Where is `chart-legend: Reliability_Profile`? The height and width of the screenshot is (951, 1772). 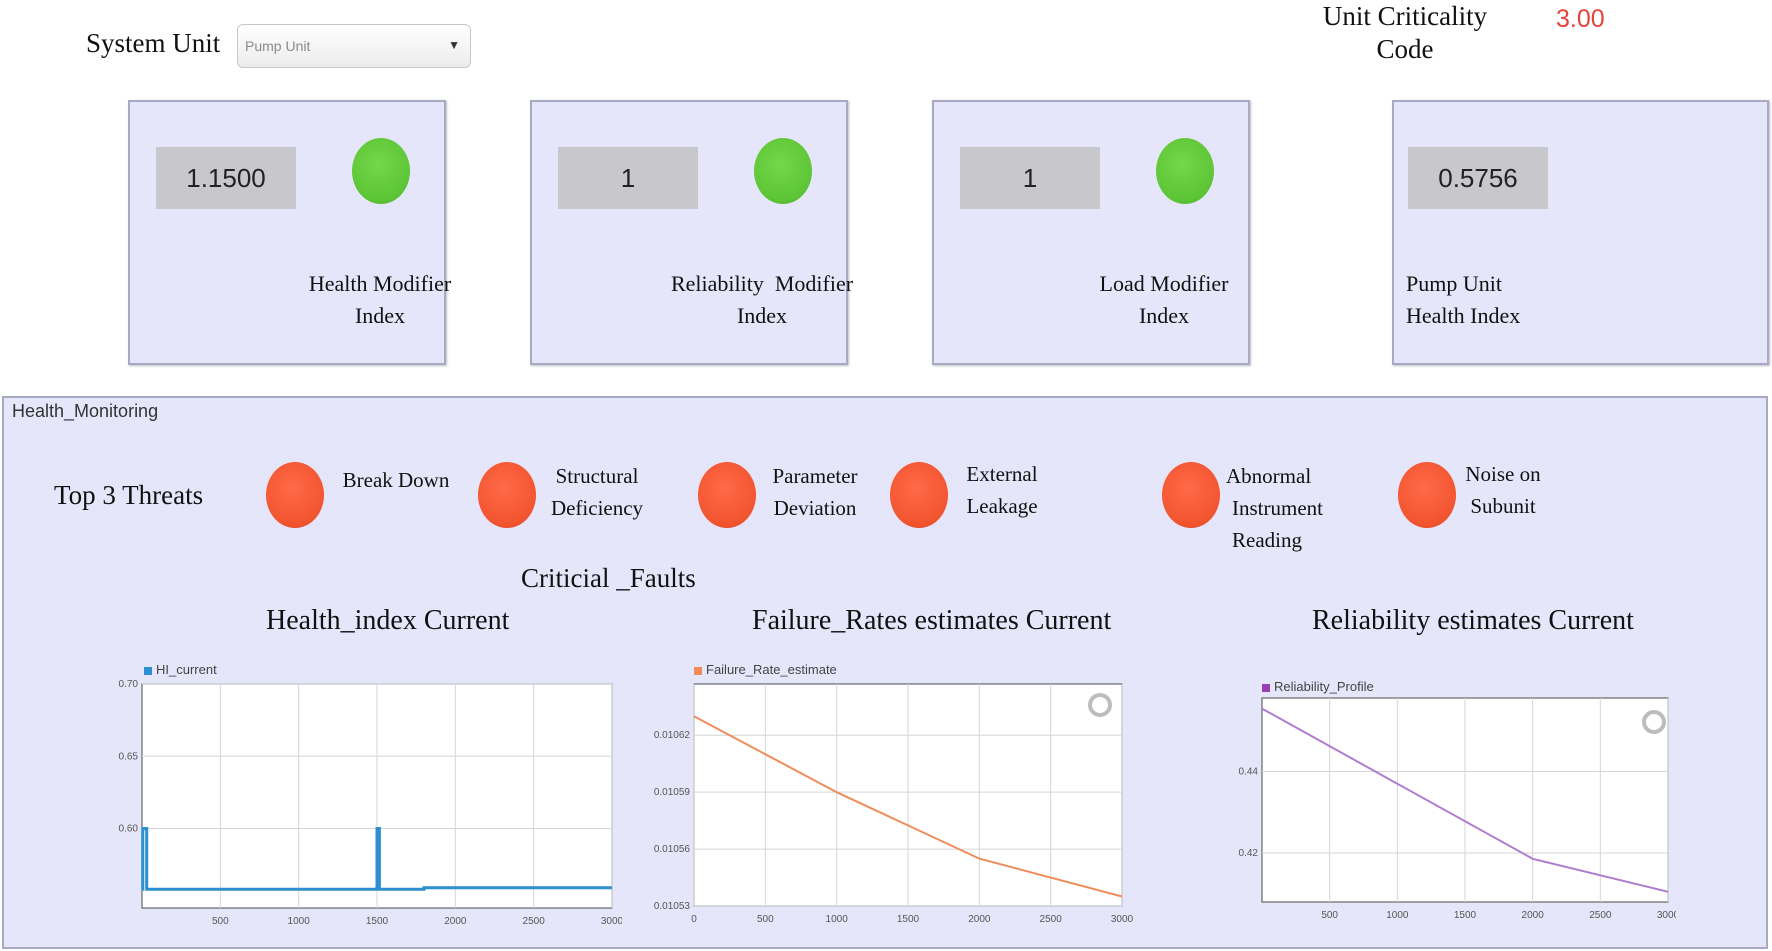
chart-legend: Reliability_Profile is located at coordinates (1318, 686).